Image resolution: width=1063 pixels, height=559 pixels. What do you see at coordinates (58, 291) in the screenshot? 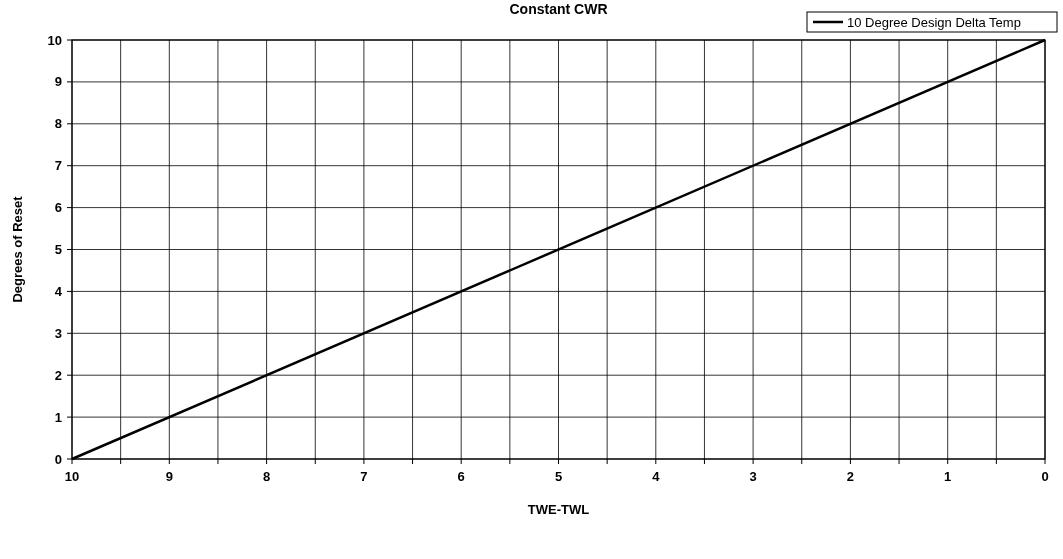
I see `y-tick-label: 4` at bounding box center [58, 291].